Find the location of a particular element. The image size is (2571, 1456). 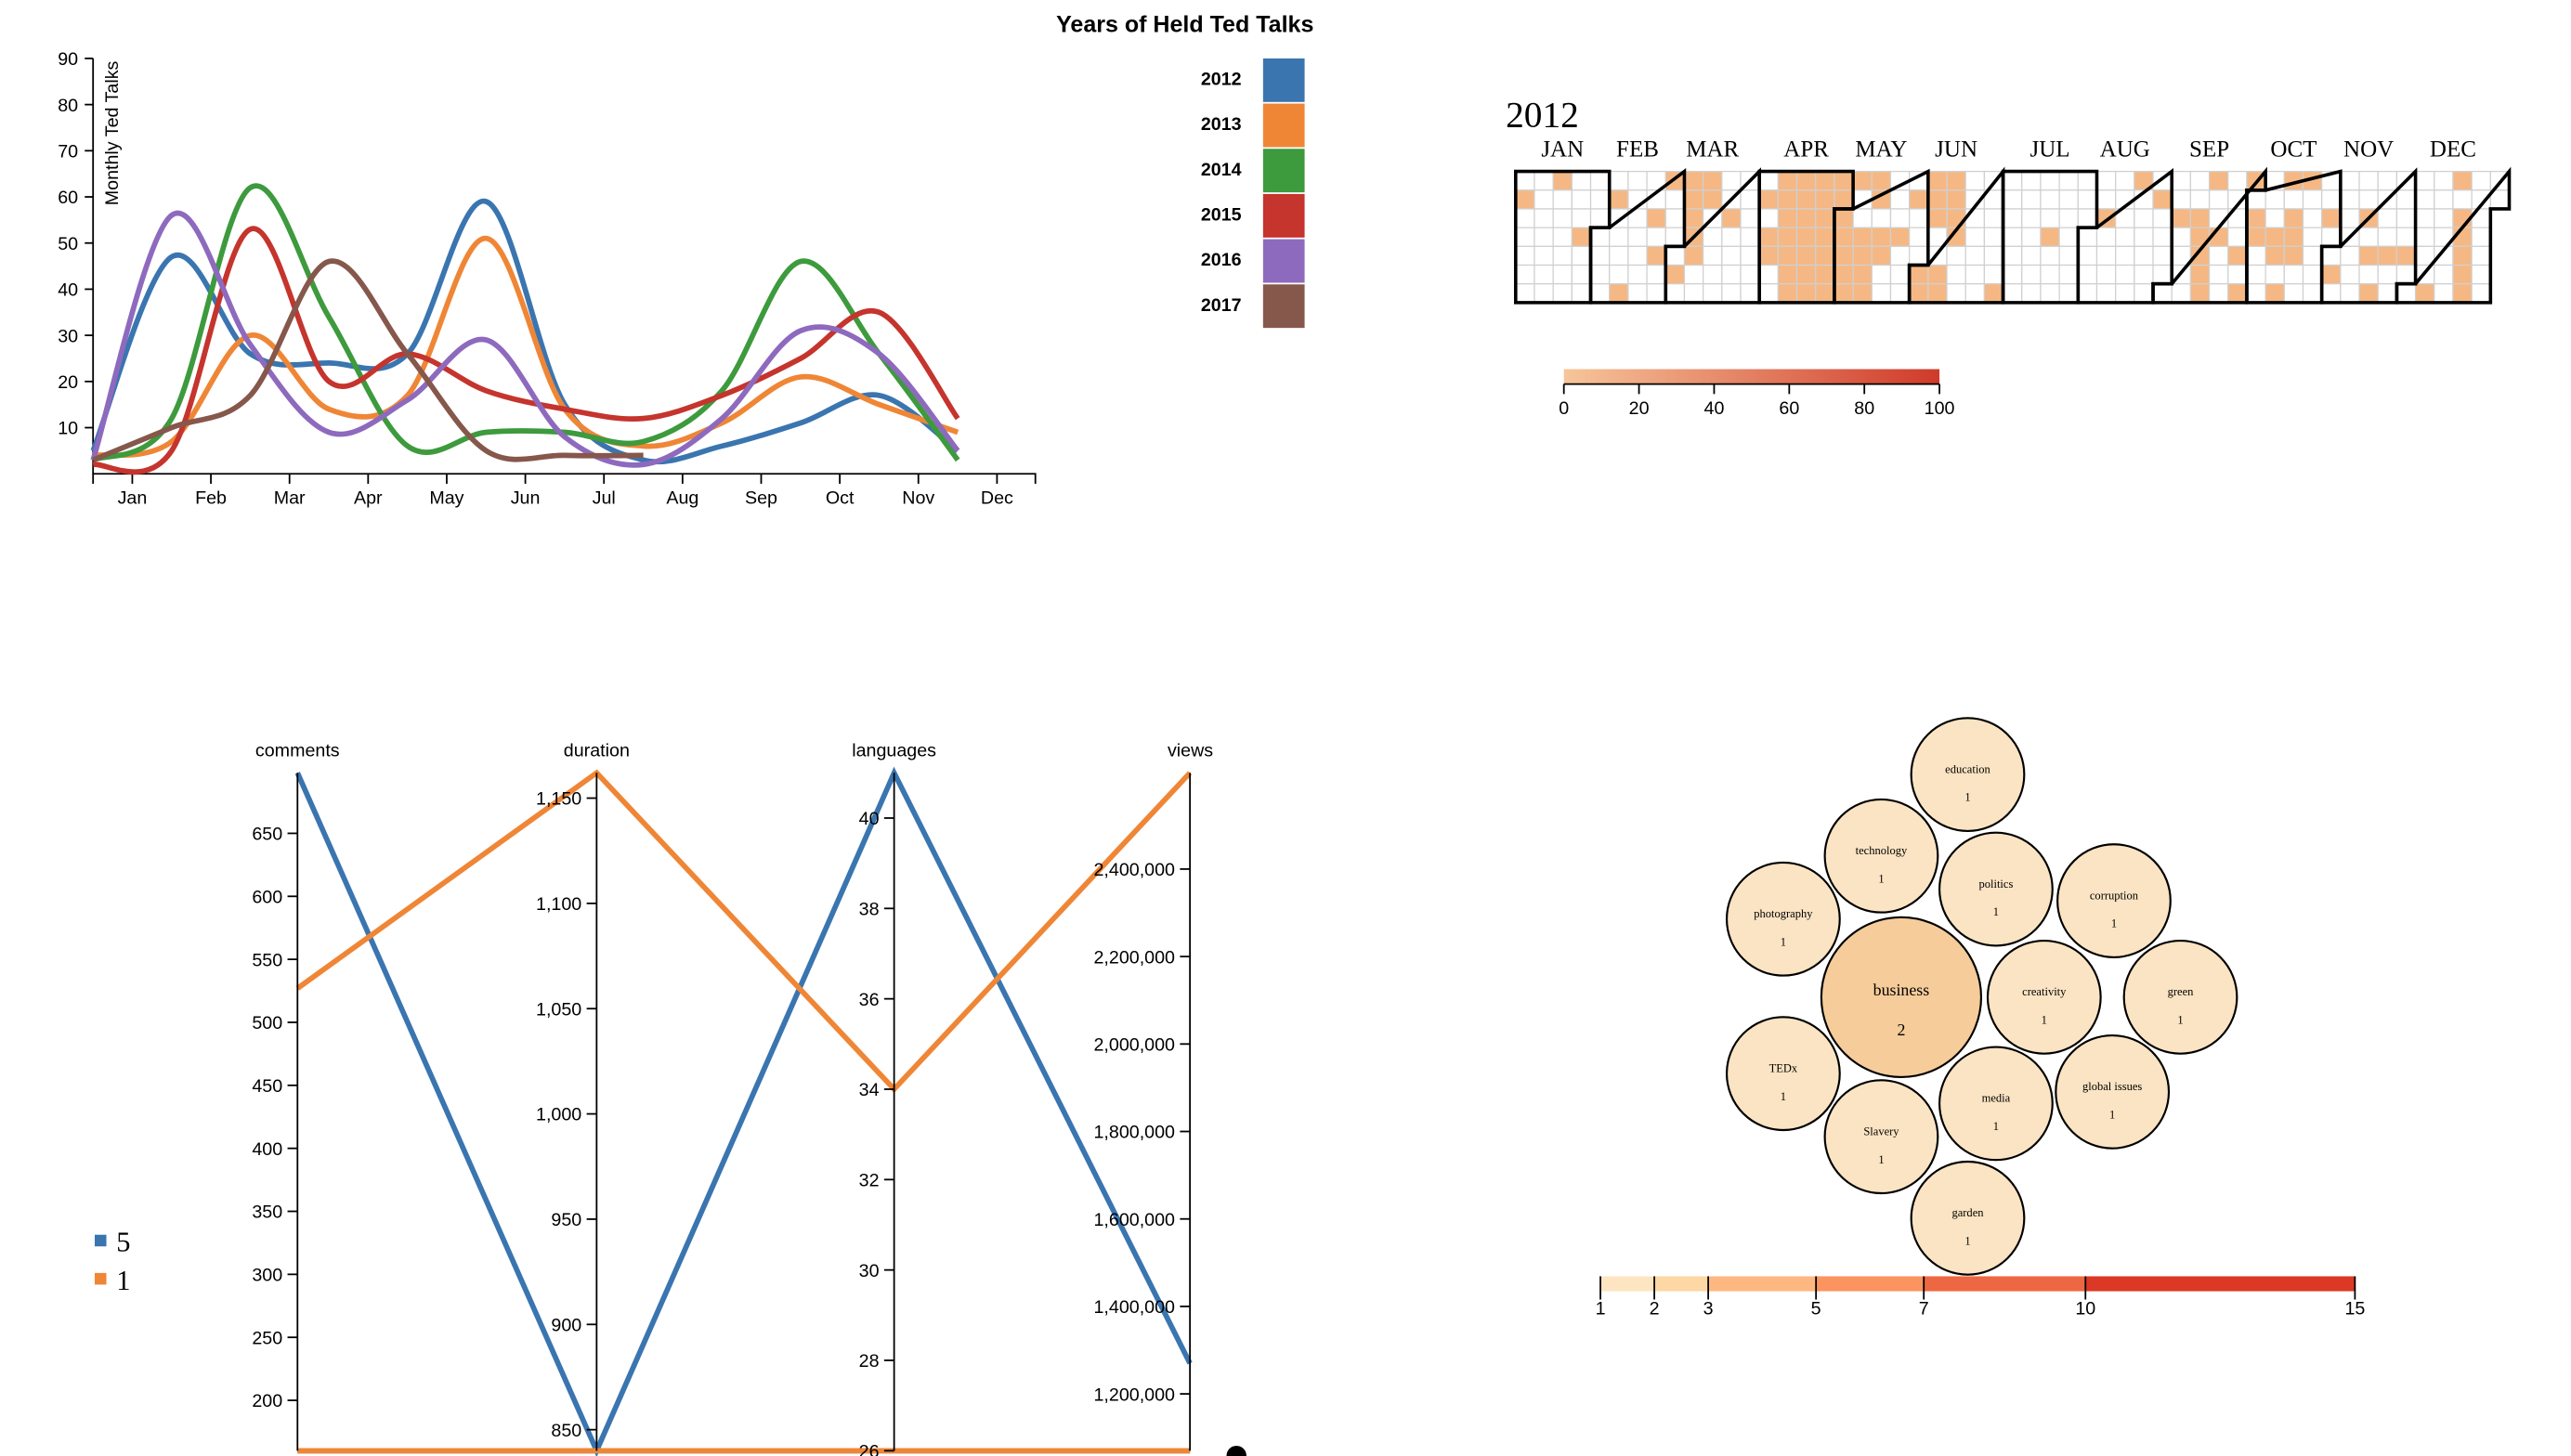

y-tick-label: 60 is located at coordinates (68, 198).